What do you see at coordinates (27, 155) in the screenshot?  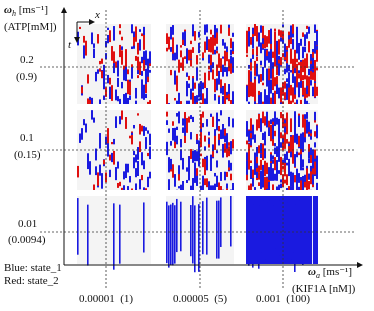 I see `y-tick-conc: (0.15)` at bounding box center [27, 155].